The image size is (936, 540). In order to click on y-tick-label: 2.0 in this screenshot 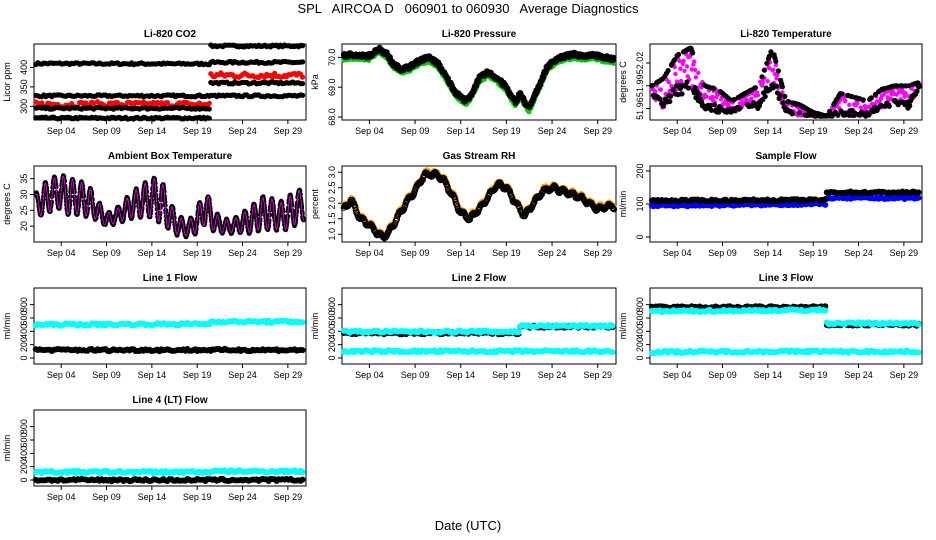, I will do `click(332, 203)`.